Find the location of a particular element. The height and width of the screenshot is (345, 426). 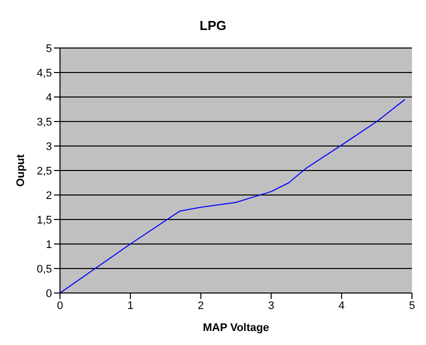

y-tick-label: 2 is located at coordinates (49, 196).